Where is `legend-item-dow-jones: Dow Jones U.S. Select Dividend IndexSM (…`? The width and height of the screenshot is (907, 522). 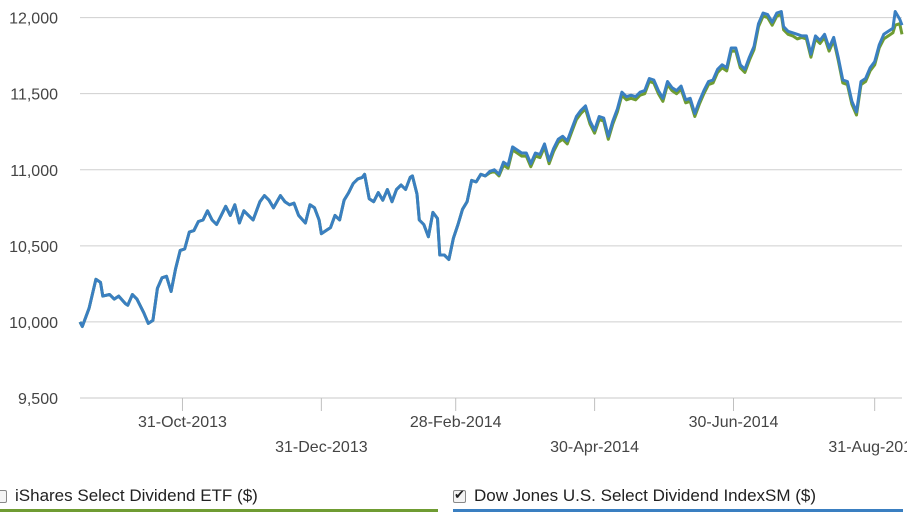 legend-item-dow-jones: Dow Jones U.S. Select Dividend IndexSM (… is located at coordinates (678, 496).